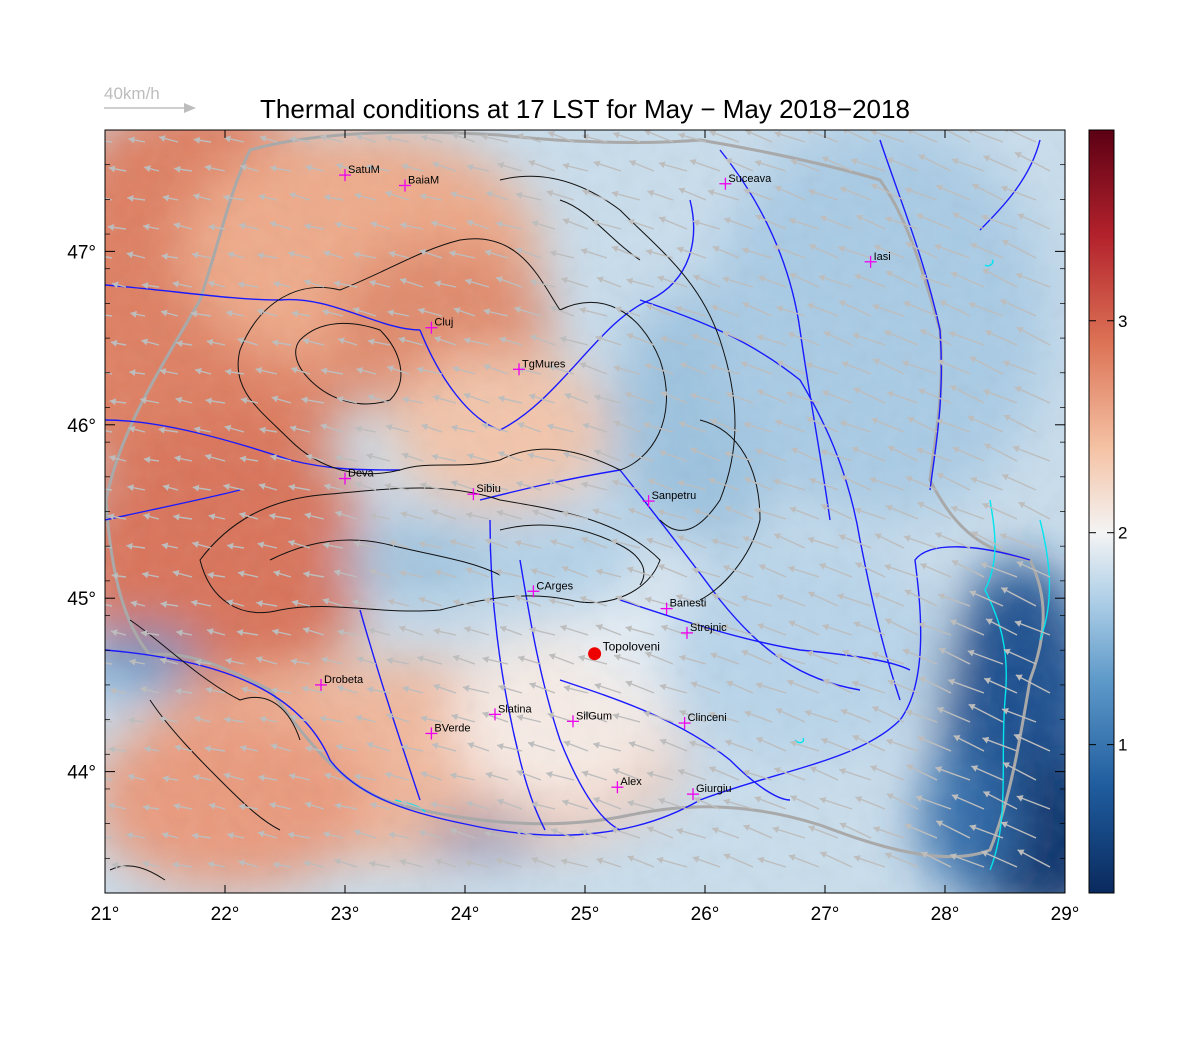  I want to click on city-label: Sanpetru, so click(674, 496).